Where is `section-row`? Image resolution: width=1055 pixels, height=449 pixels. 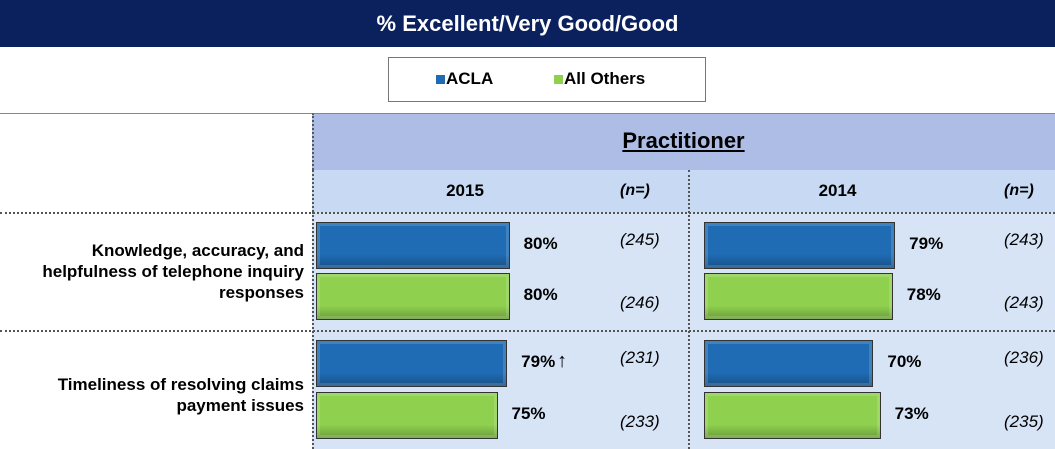 section-row is located at coordinates (683, 141).